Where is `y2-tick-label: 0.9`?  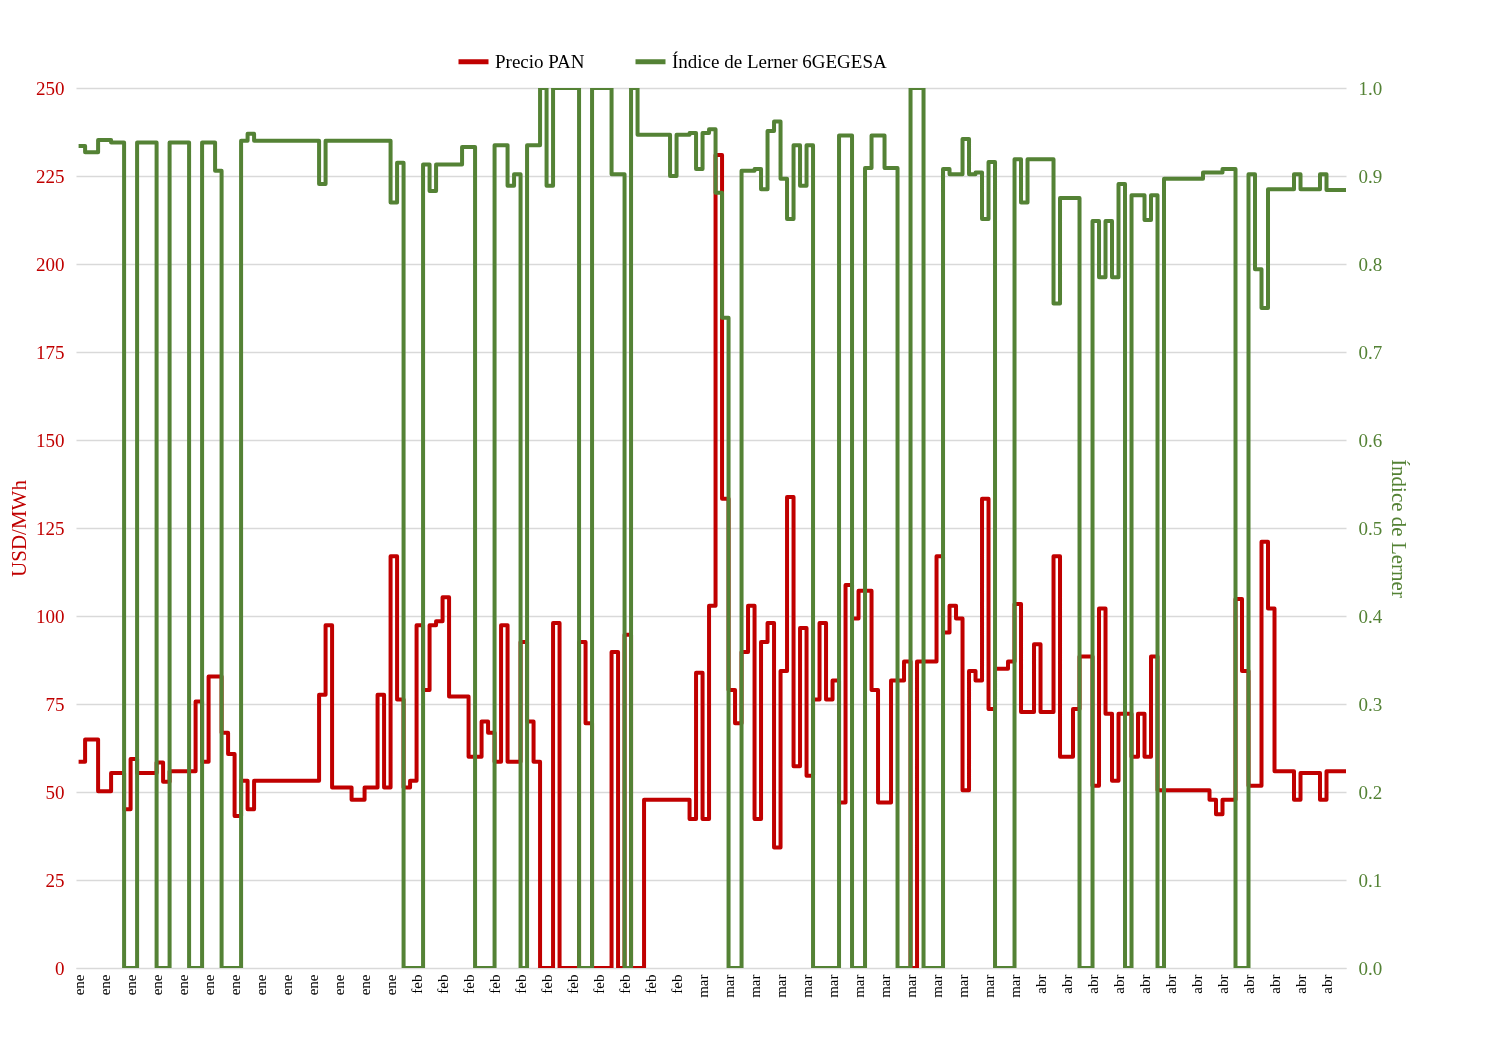
y2-tick-label: 0.9 is located at coordinates (1370, 176).